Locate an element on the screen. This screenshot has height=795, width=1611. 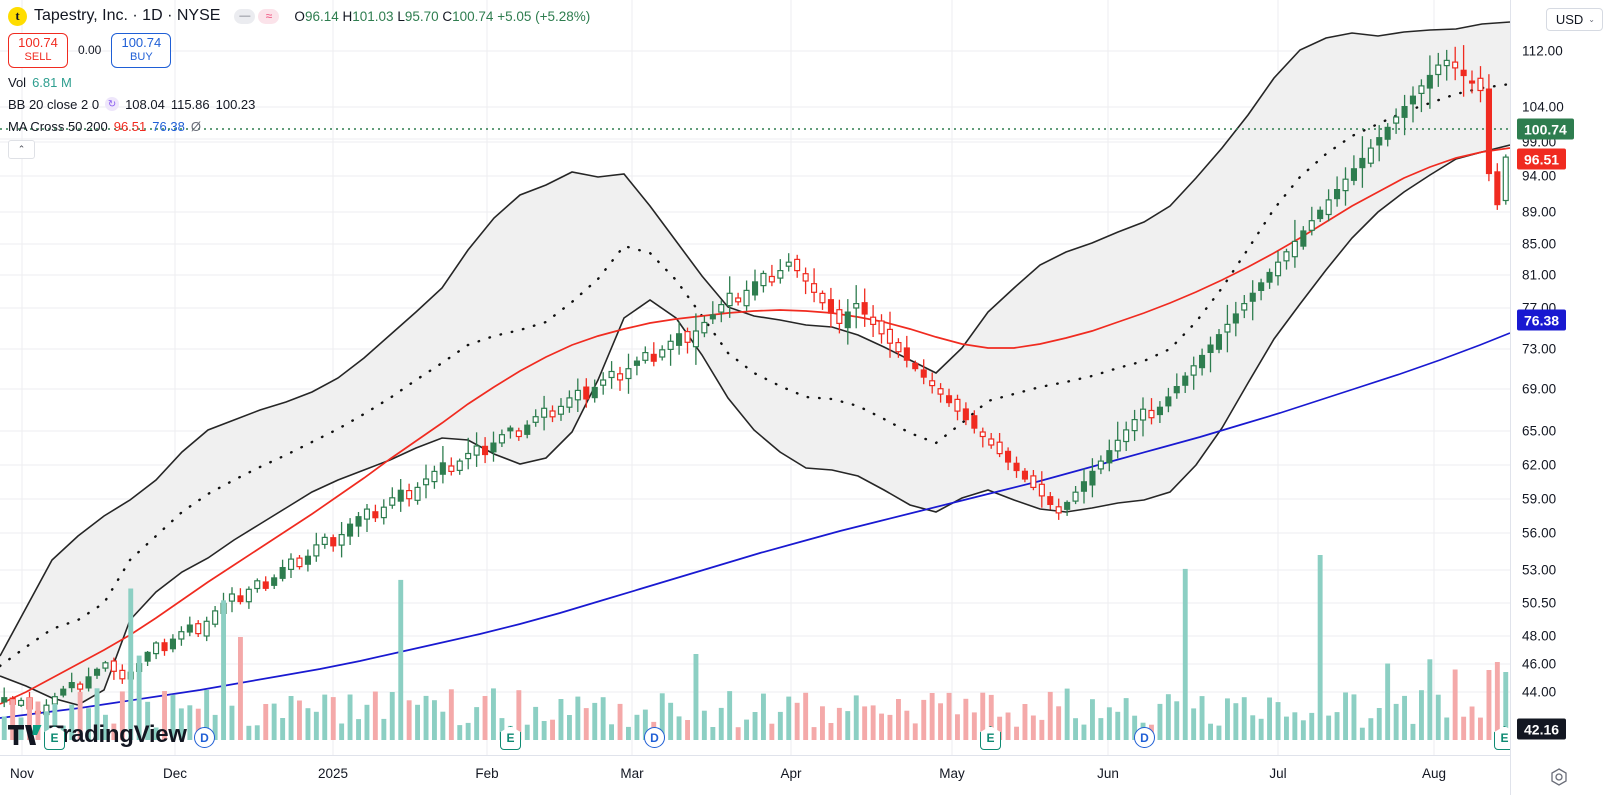
scale-settings-icon is located at coordinates (1559, 777).